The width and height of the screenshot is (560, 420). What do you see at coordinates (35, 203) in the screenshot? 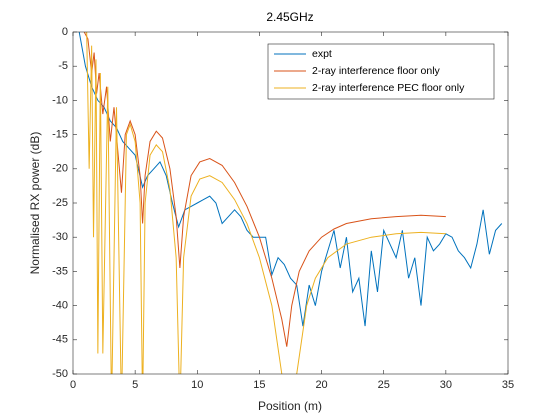
I see `y-axis-label: Normalised RX power (dB)` at bounding box center [35, 203].